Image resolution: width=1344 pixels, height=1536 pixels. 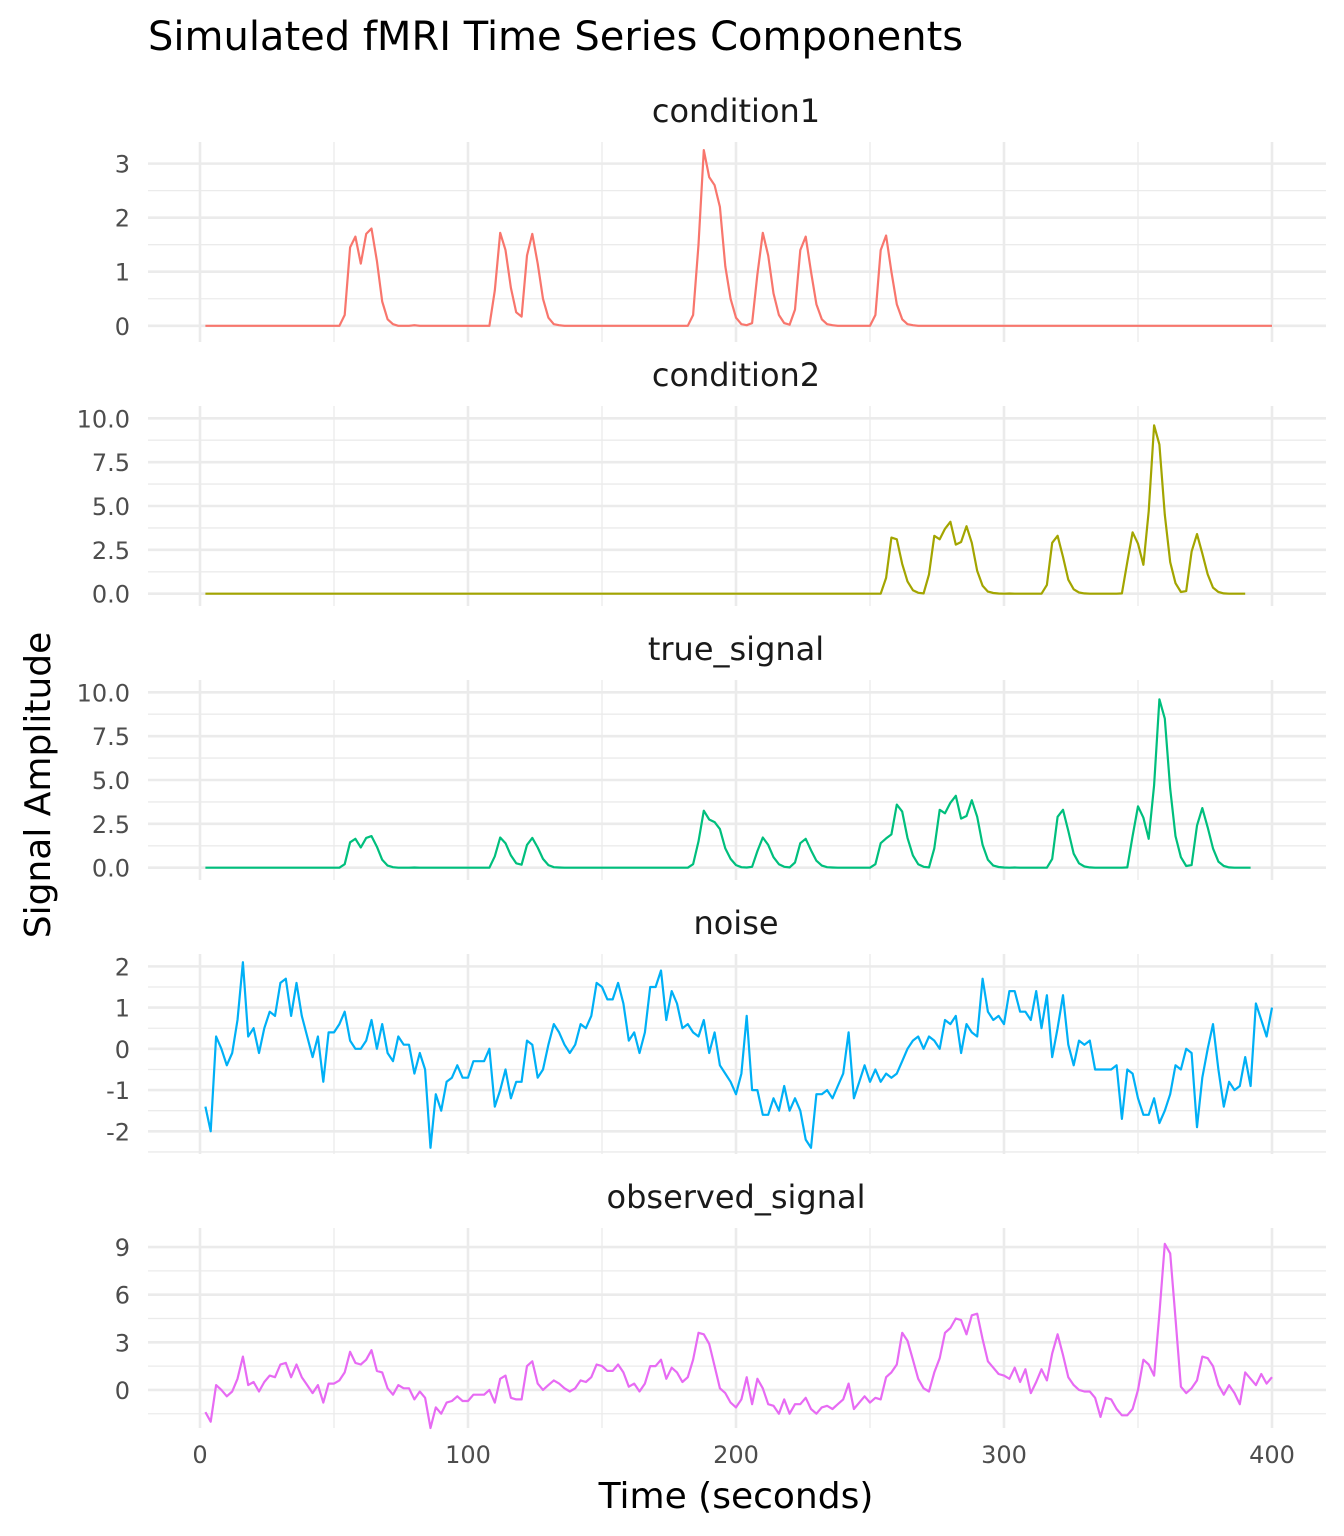 I want to click on facet-strip-label: condition2, so click(x=736, y=375).